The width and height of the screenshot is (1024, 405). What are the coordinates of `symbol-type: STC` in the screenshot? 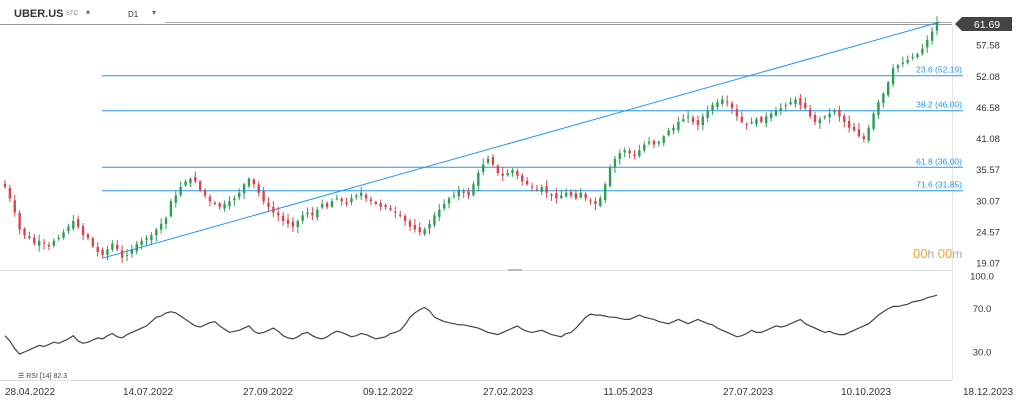 It's located at (72, 14).